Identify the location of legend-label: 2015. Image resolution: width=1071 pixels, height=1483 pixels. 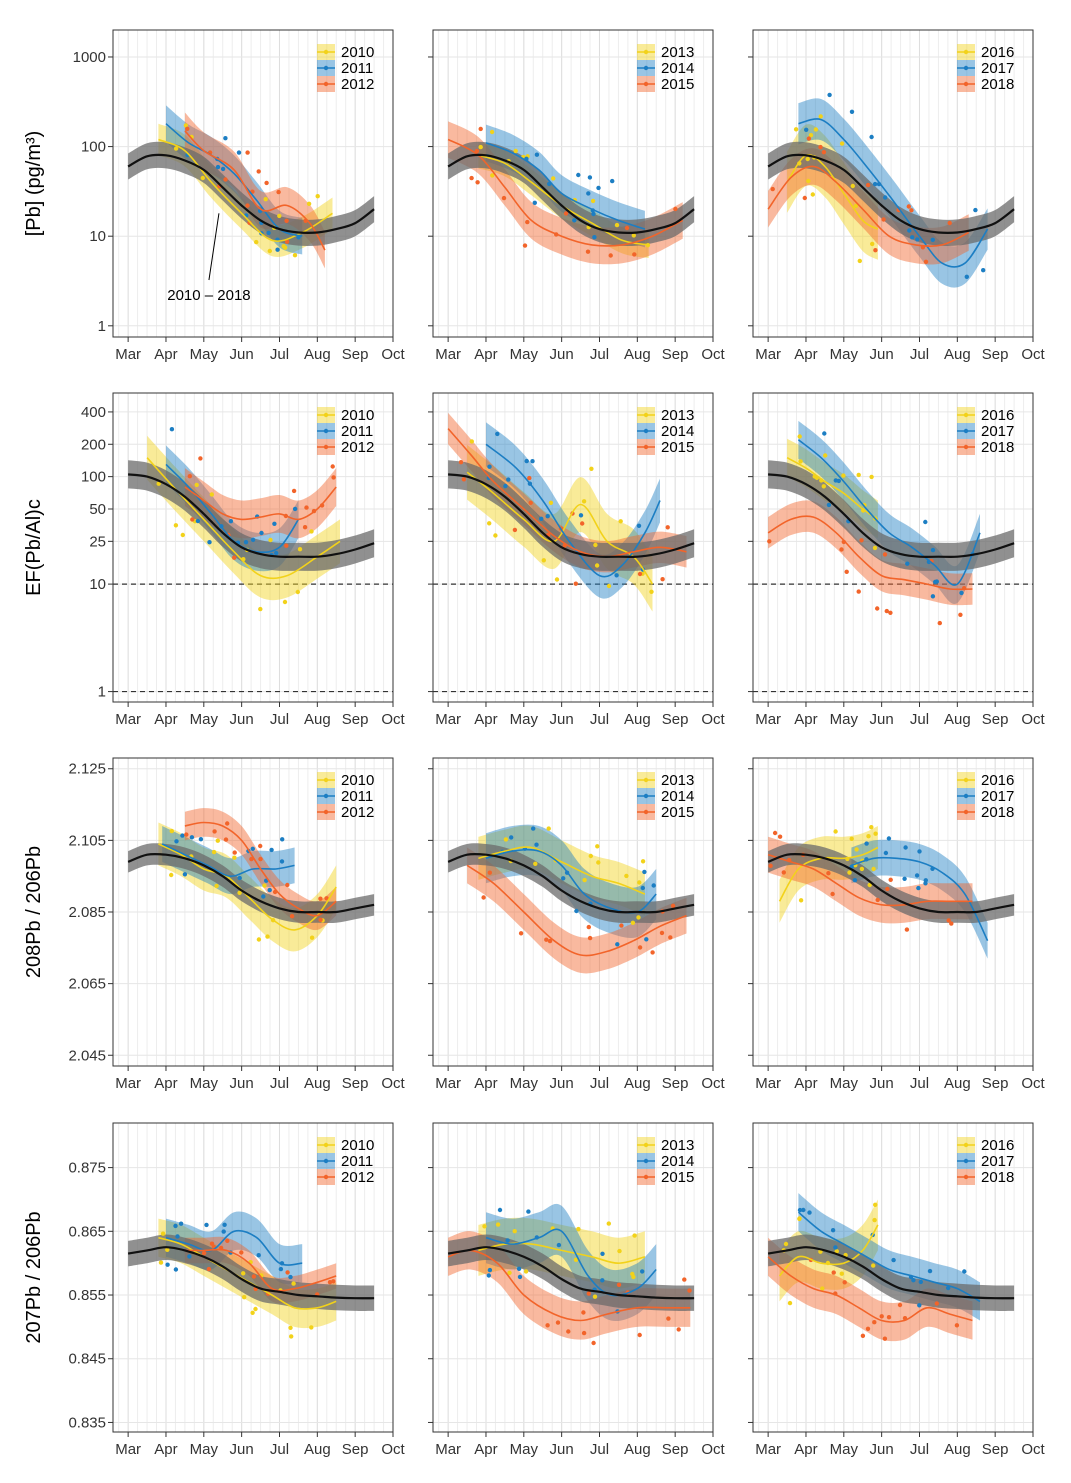
(677, 84).